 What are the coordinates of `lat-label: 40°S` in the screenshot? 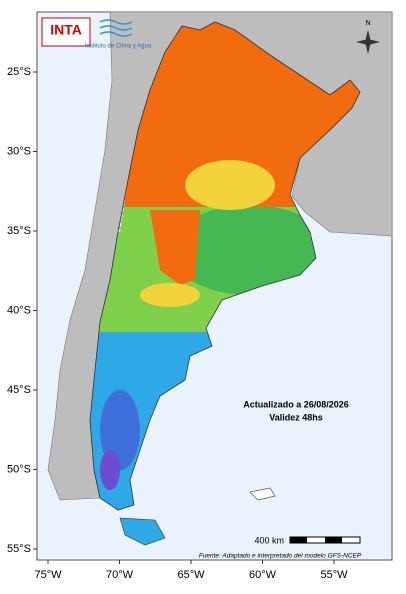 It's located at (19, 310).